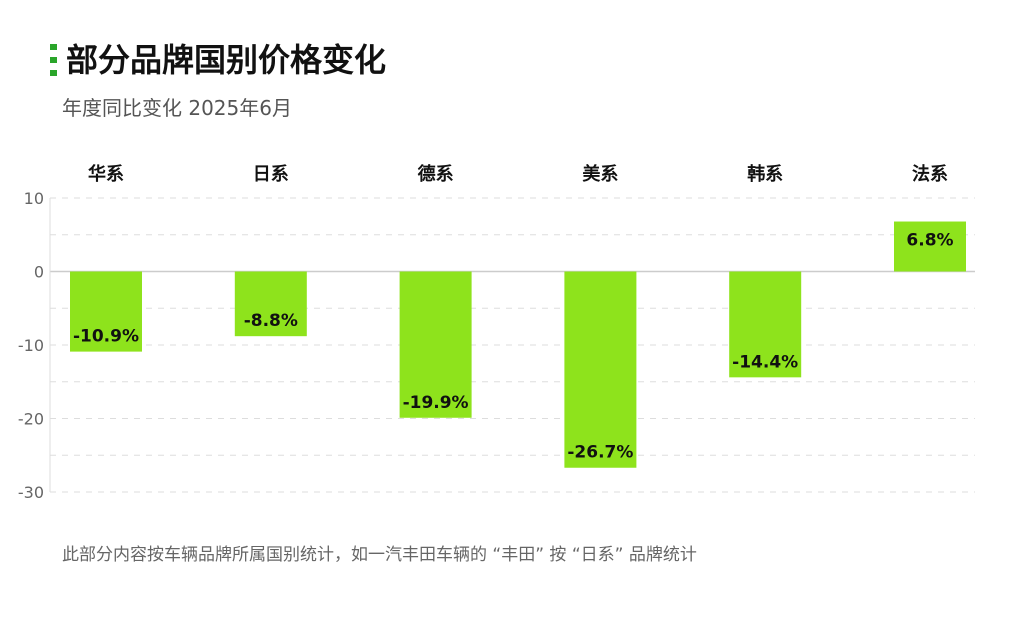 This screenshot has height=626, width=1024. What do you see at coordinates (765, 174) in the screenshot?
I see `category-label: 韩系` at bounding box center [765, 174].